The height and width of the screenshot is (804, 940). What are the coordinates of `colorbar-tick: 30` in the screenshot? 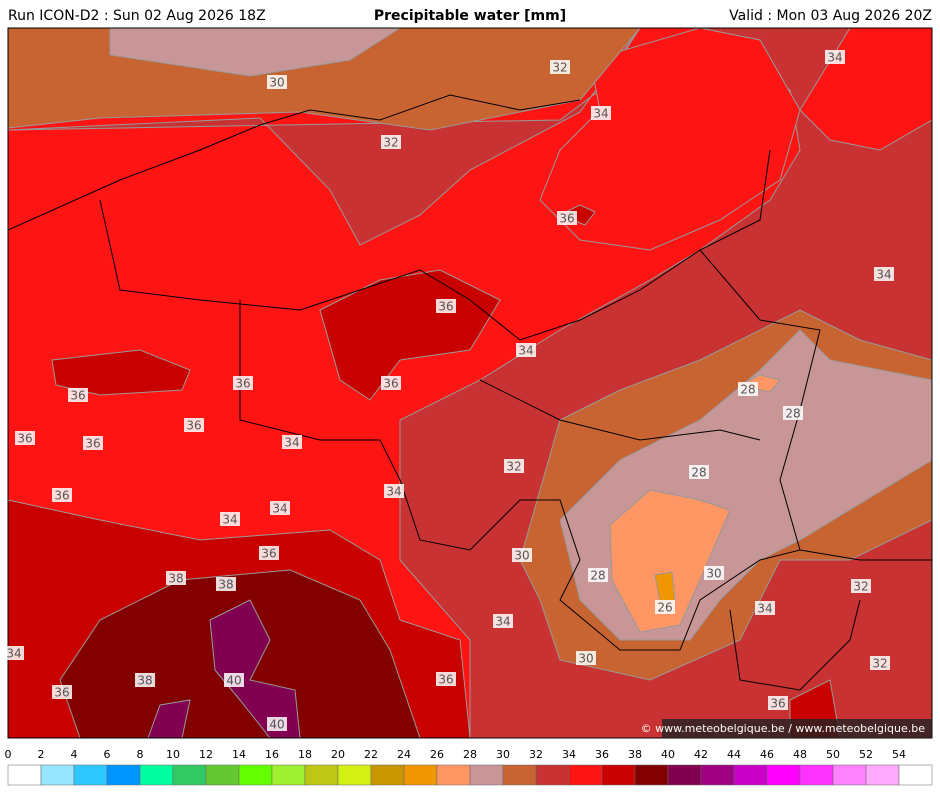 It's located at (503, 754).